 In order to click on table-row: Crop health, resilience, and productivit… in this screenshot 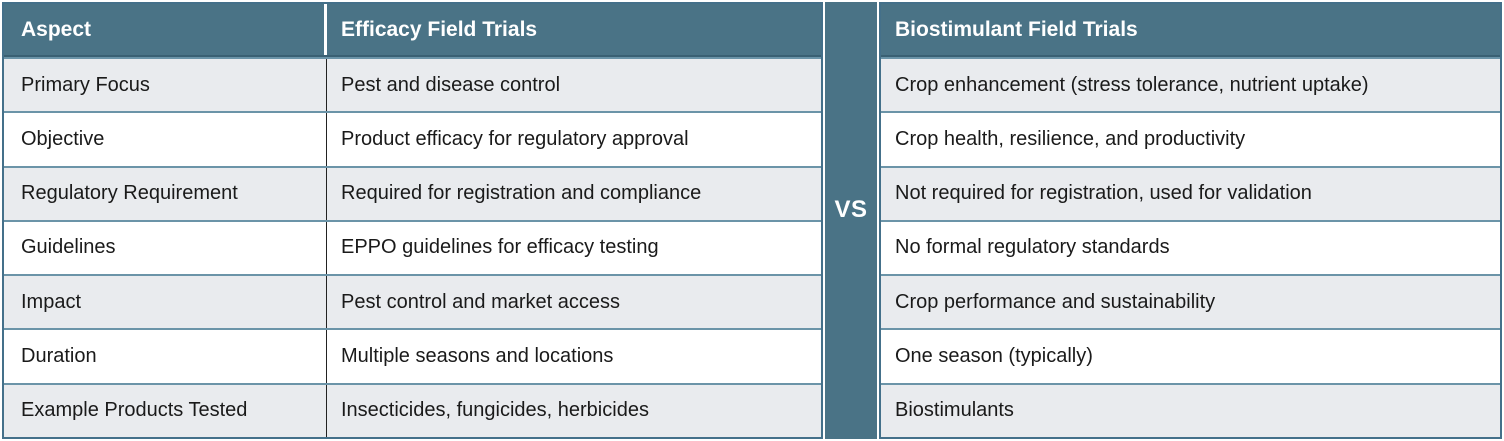, I will do `click(1190, 138)`.